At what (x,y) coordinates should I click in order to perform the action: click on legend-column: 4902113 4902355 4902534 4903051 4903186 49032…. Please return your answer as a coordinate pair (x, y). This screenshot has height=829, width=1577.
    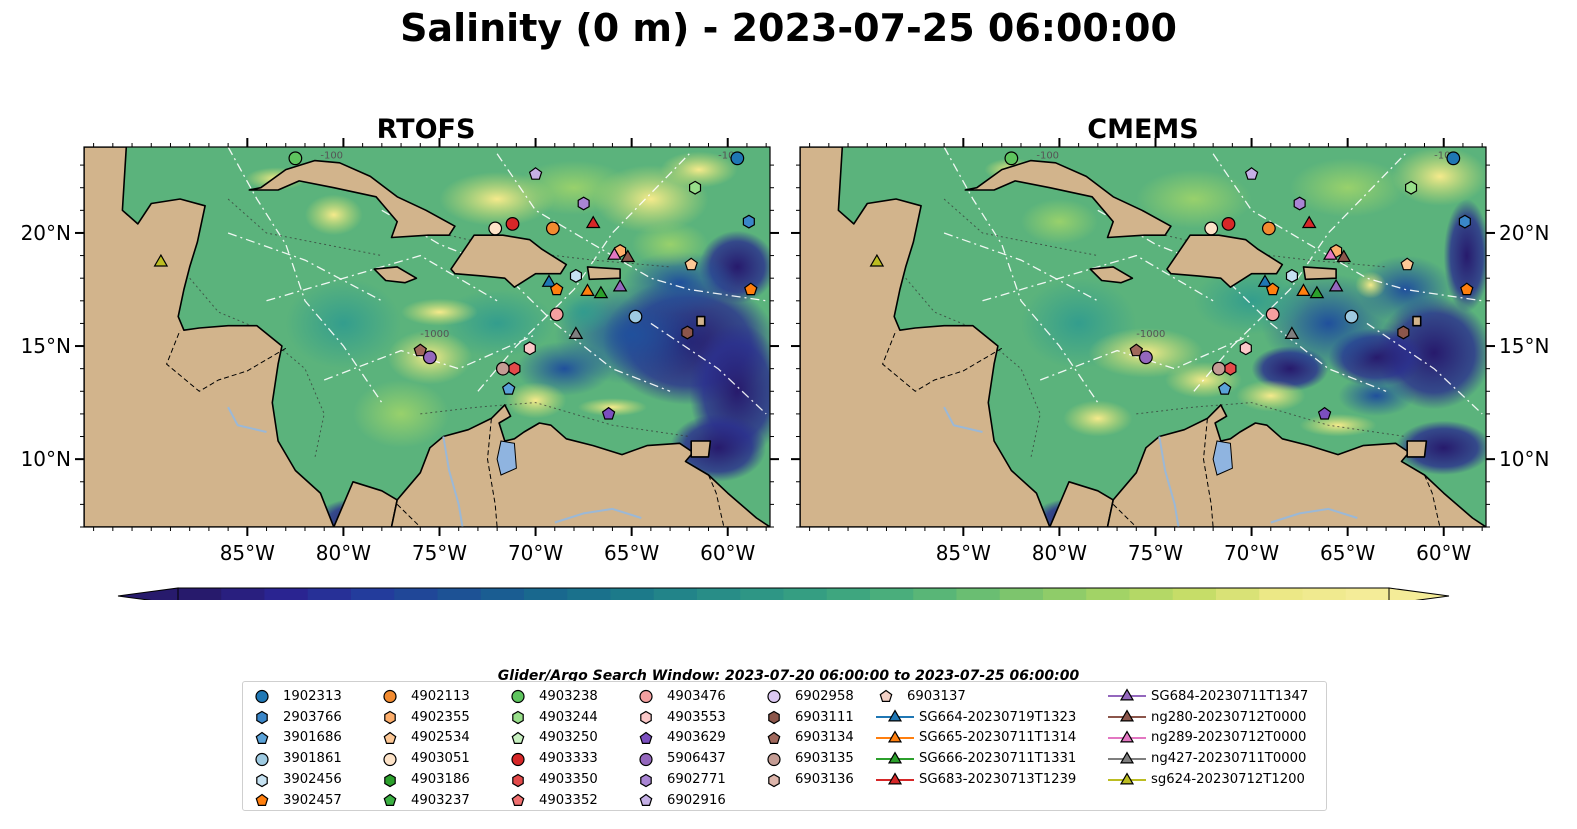
    Looking at the image, I should click on (424, 748).